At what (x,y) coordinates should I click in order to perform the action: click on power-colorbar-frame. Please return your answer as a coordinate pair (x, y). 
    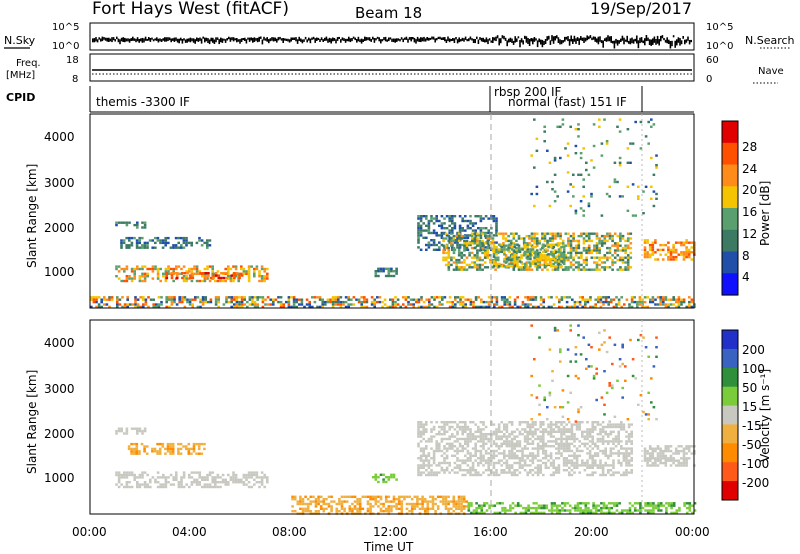
    Looking at the image, I should click on (730, 208).